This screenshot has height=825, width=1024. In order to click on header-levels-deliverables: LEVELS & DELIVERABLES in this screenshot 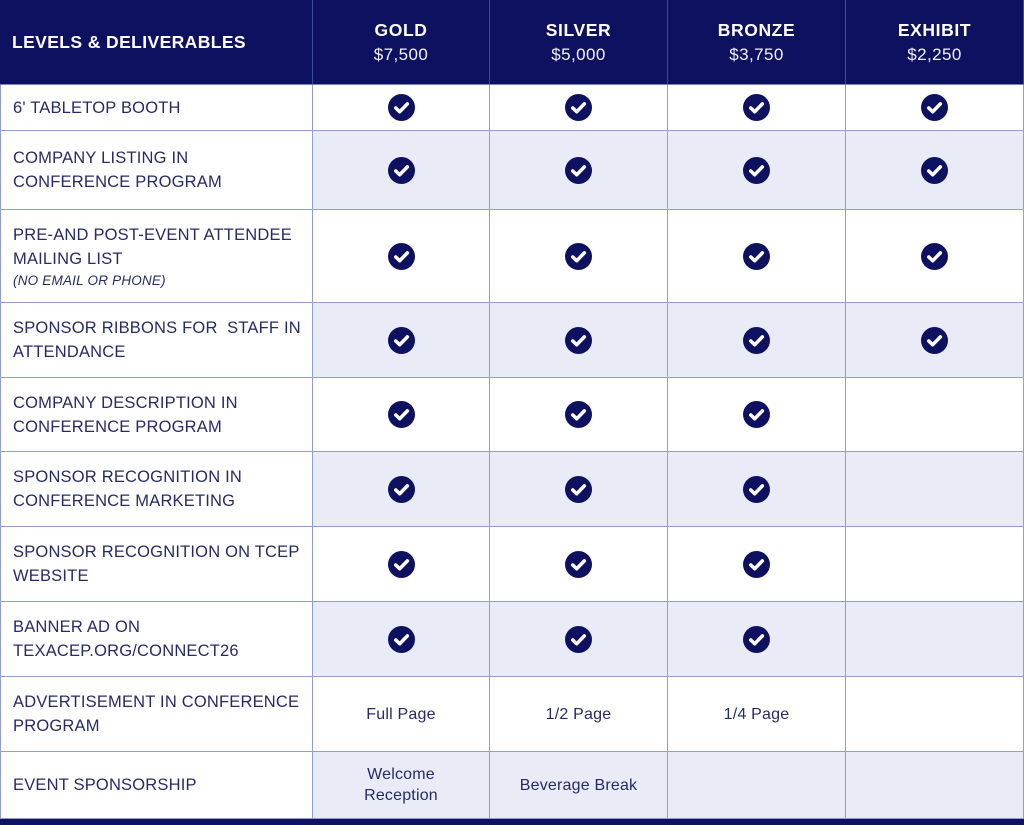, I will do `click(156, 42)`.